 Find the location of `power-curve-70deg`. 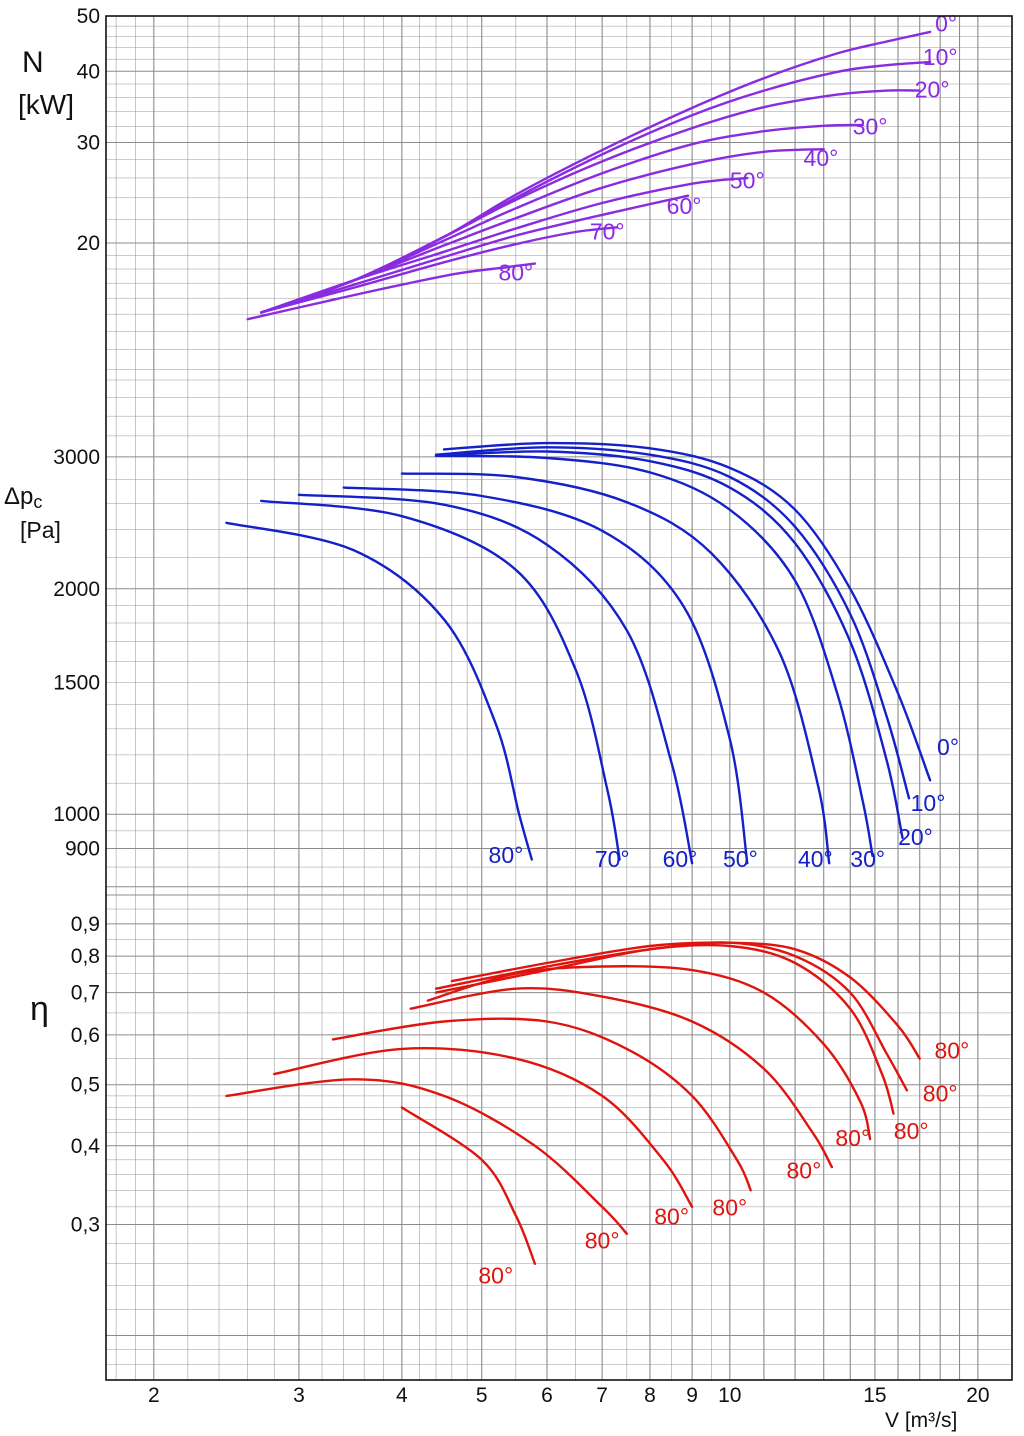

power-curve-70deg is located at coordinates (439, 270).